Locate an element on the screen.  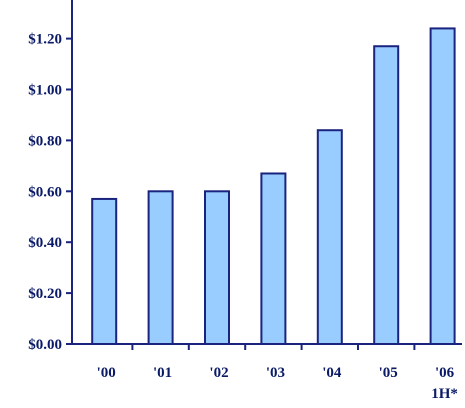
x-category-label: '06 is located at coordinates (445, 373).